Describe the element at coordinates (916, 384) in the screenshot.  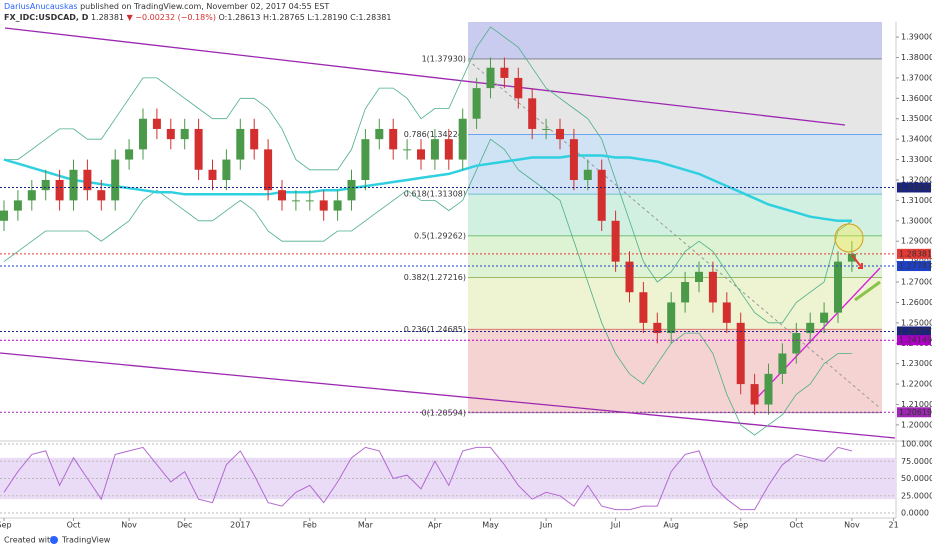
I see `y-tick-label: 1.22000` at that location.